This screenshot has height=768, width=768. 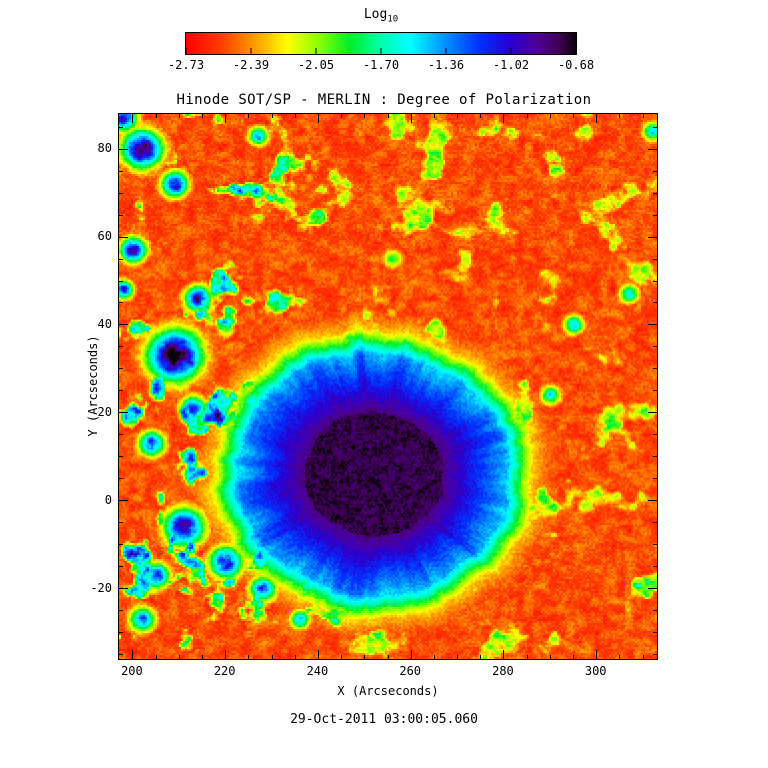 I want to click on x-tick-label: 260, so click(x=410, y=671).